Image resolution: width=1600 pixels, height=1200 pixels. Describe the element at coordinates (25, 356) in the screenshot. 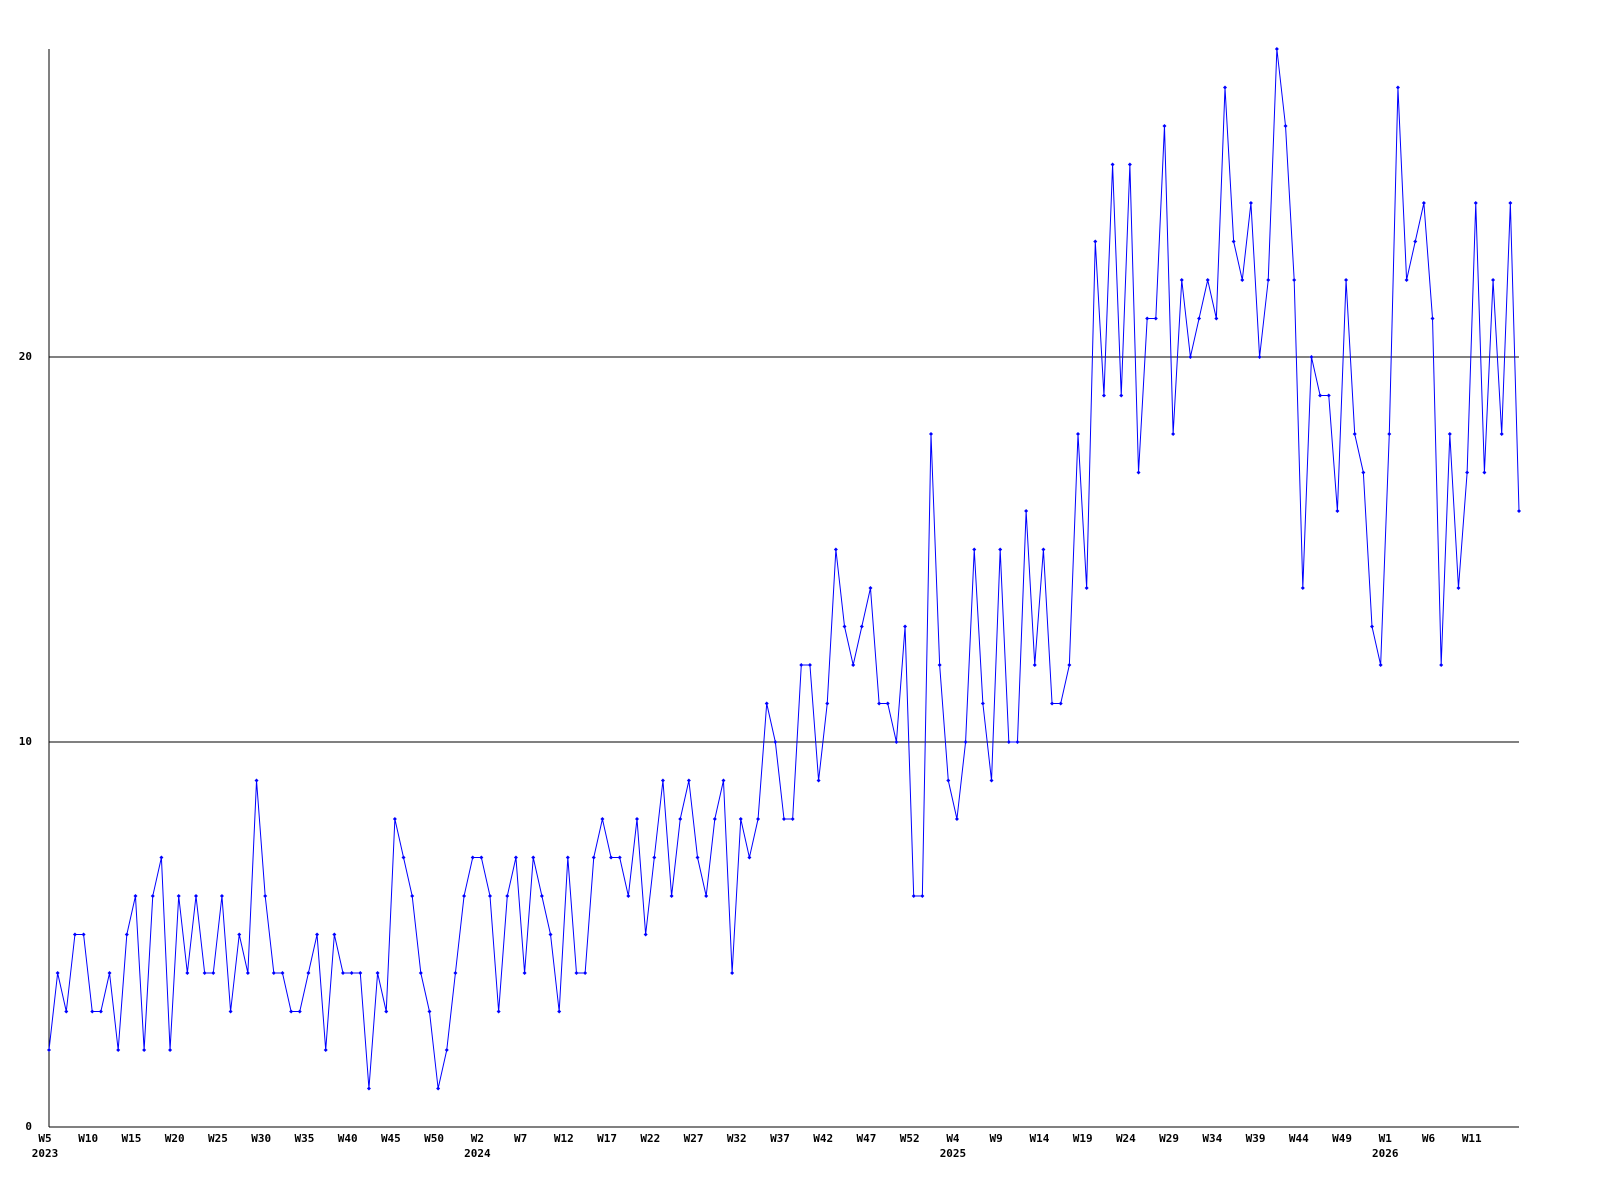

I see `y-tick-label: 20` at that location.